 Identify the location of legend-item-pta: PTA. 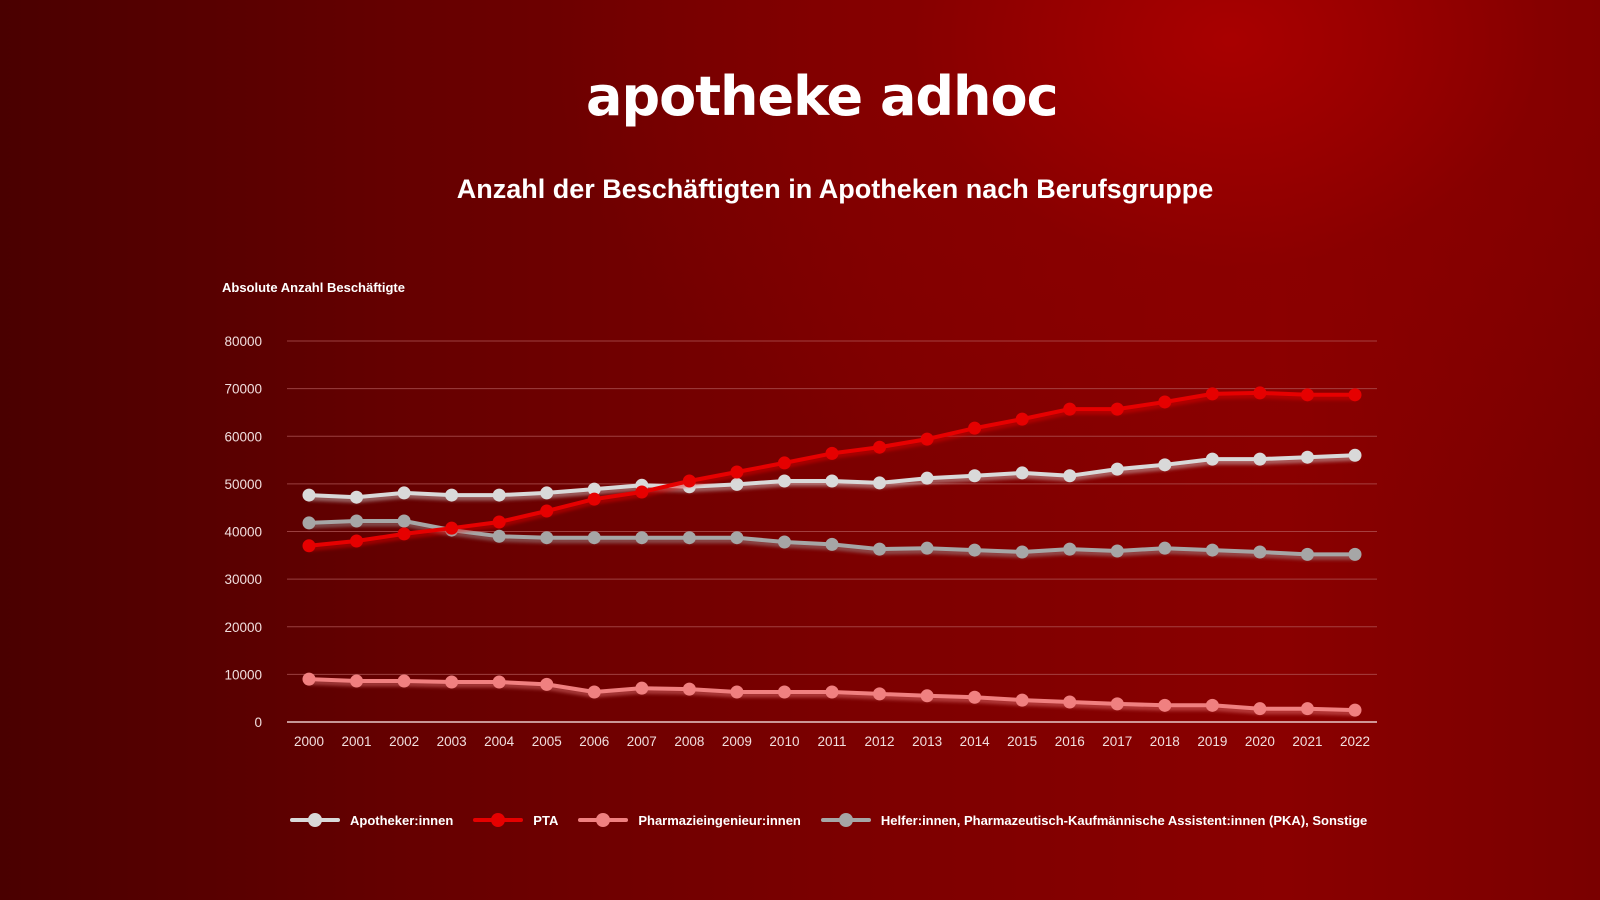
(515, 820).